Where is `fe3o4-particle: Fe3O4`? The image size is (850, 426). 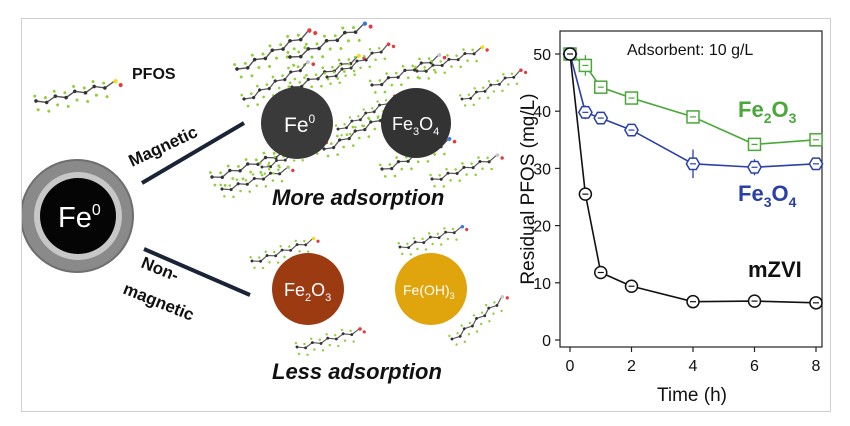
fe3o4-particle: Fe3O4 is located at coordinates (416, 123).